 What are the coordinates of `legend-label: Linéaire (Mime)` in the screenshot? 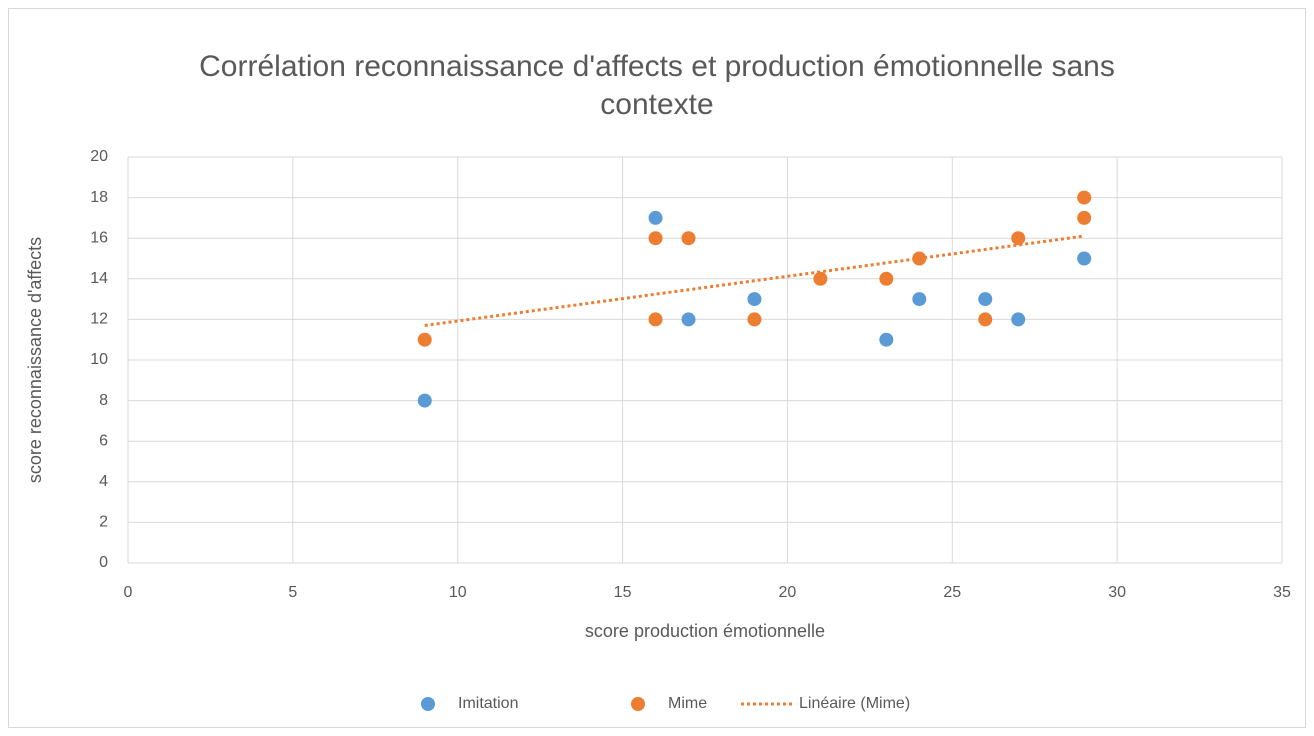 It's located at (854, 703).